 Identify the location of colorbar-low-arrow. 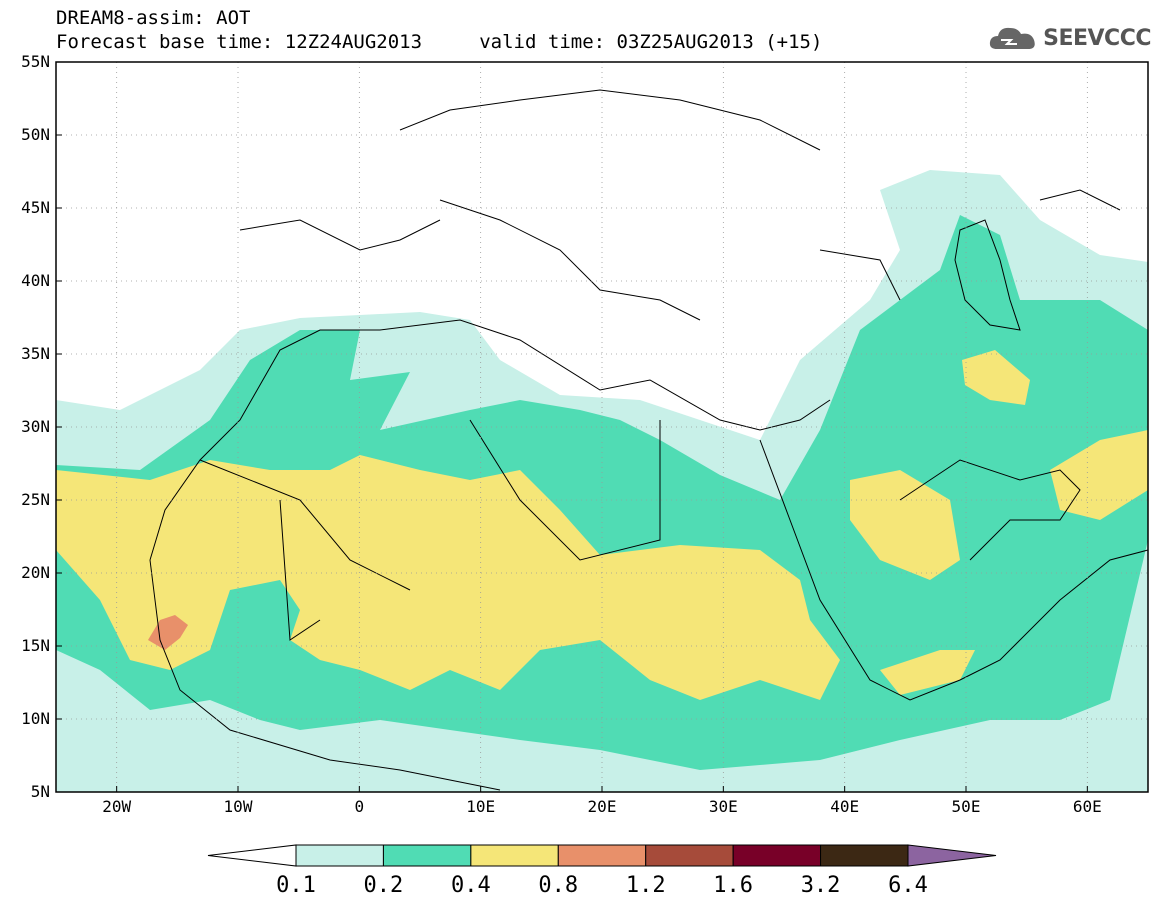
(252, 855).